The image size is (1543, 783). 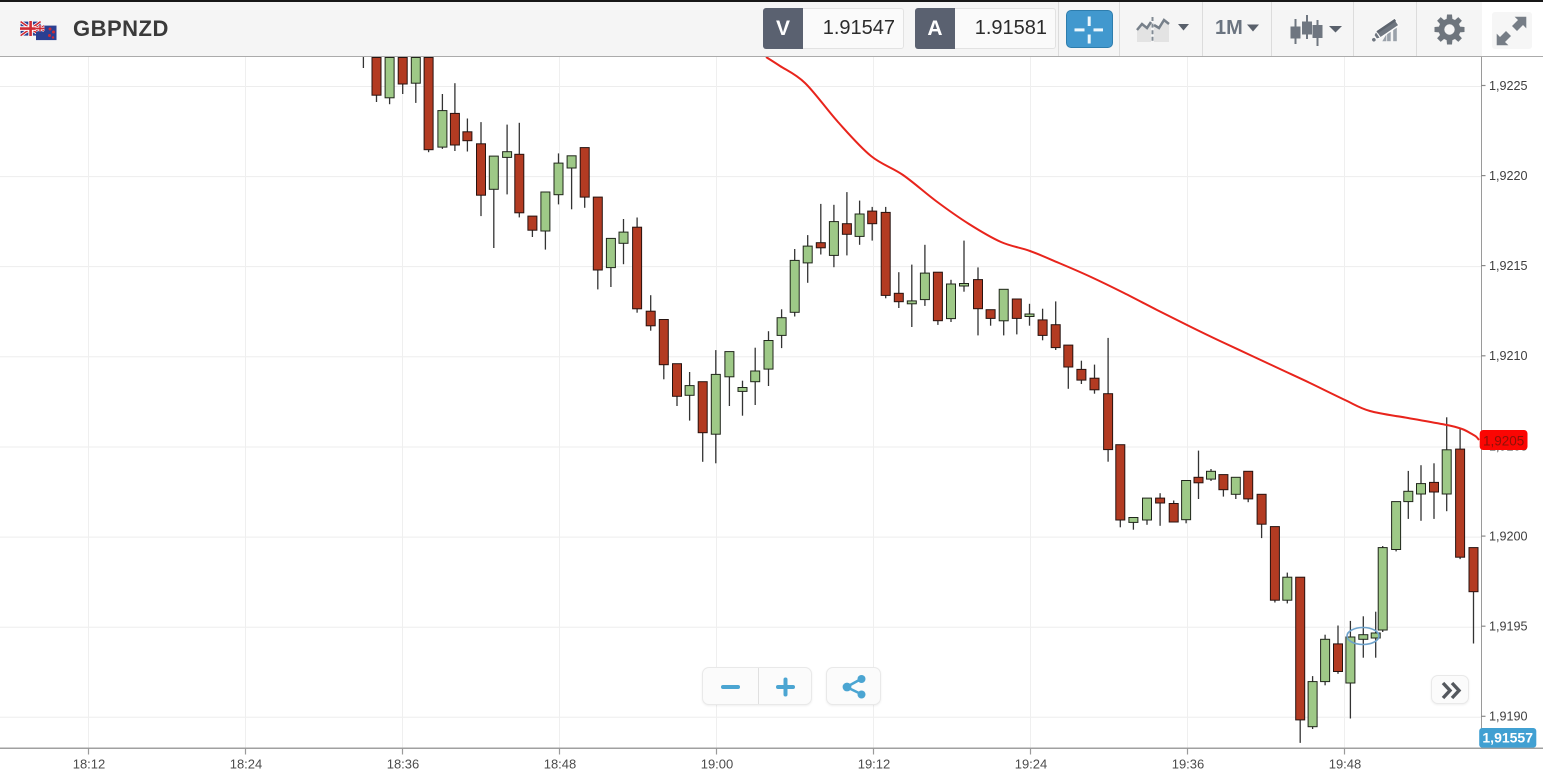 What do you see at coordinates (1508, 536) in the screenshot?
I see `svg-text: 1,9200` at bounding box center [1508, 536].